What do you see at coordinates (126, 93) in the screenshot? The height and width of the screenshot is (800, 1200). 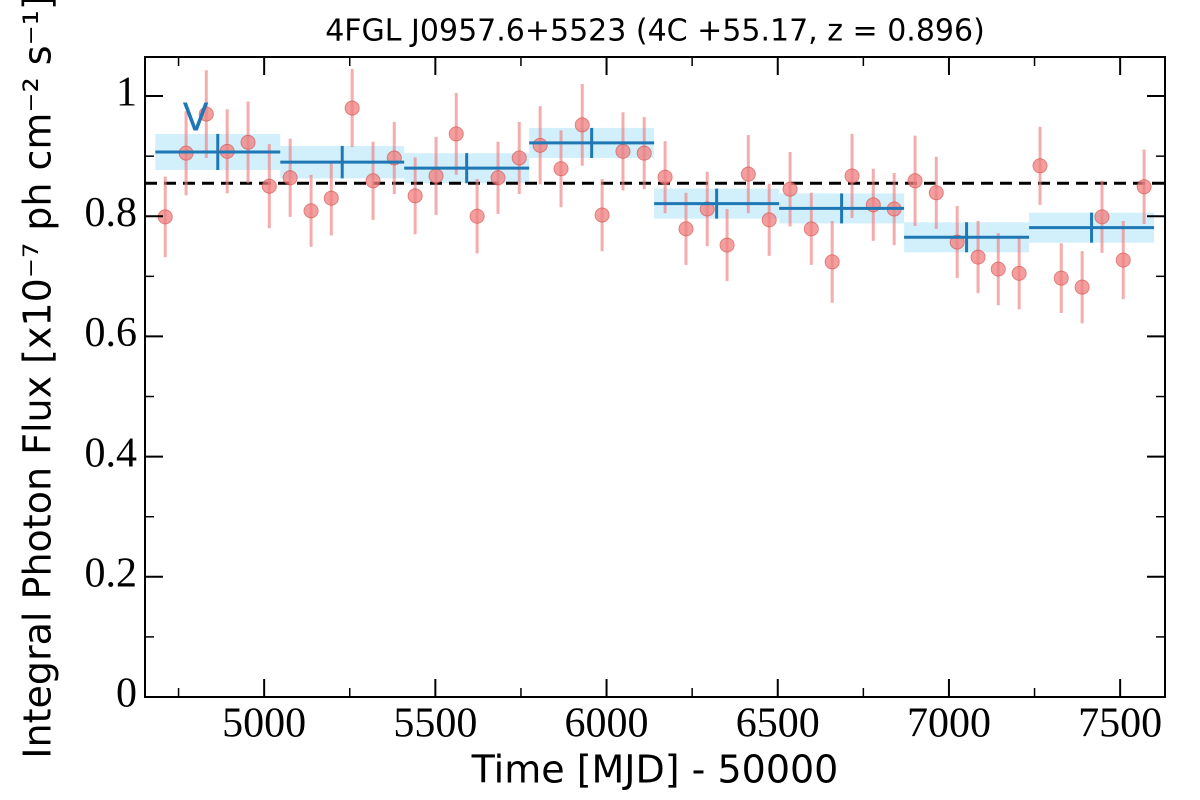 I see `y-tick-label: 1` at bounding box center [126, 93].